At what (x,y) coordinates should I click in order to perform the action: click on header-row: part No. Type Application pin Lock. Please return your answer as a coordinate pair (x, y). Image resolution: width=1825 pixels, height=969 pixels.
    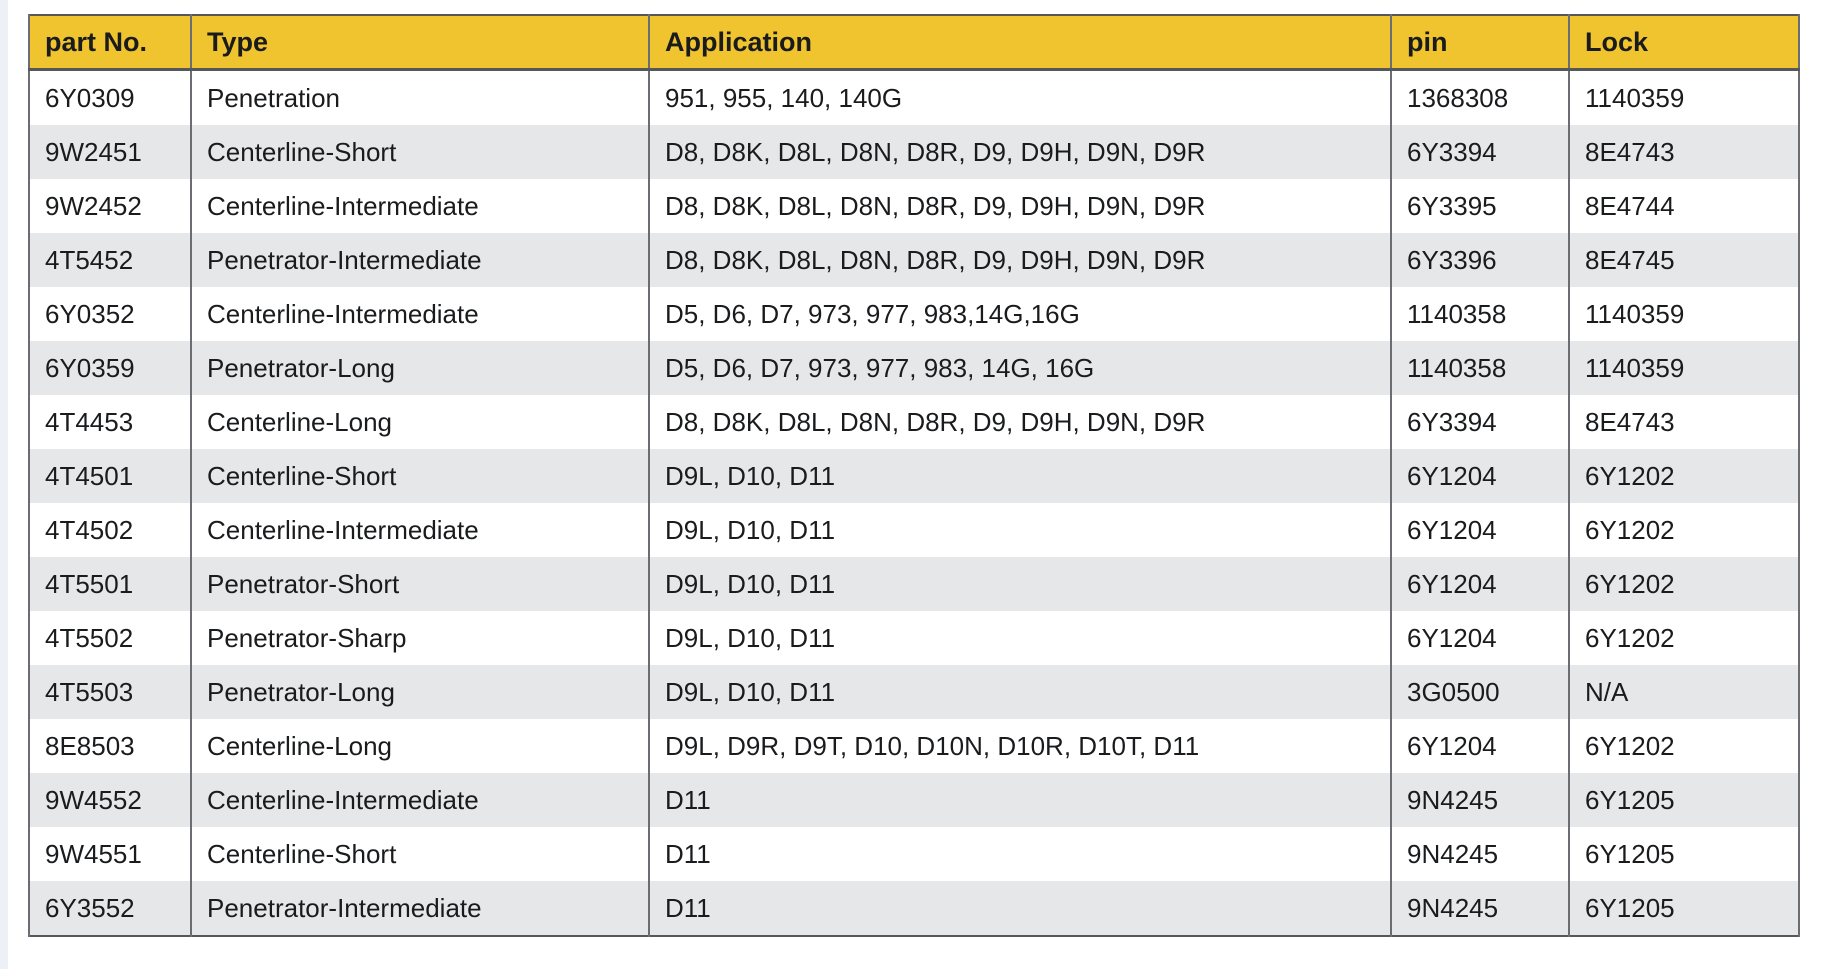
    Looking at the image, I should click on (914, 43).